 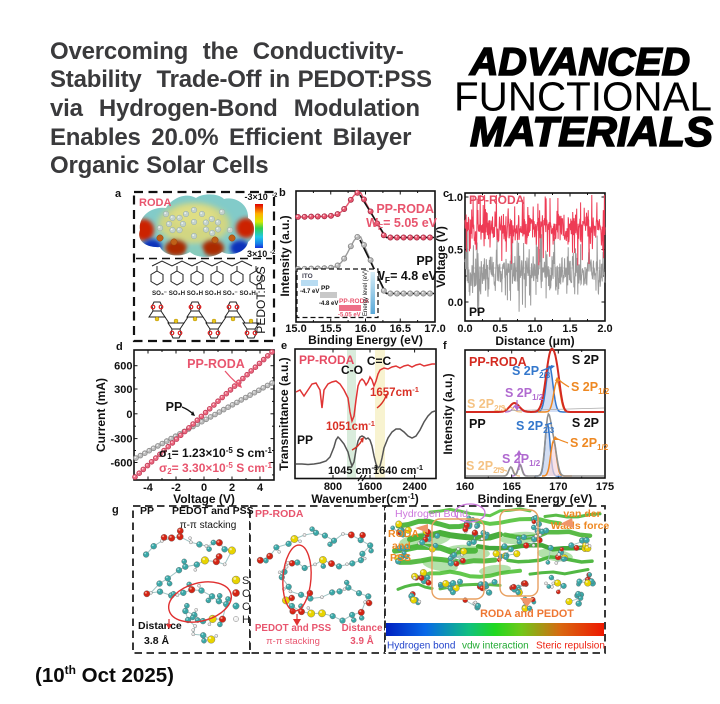 I want to click on svg-text: -5.05 eV, so click(x=349, y=316).